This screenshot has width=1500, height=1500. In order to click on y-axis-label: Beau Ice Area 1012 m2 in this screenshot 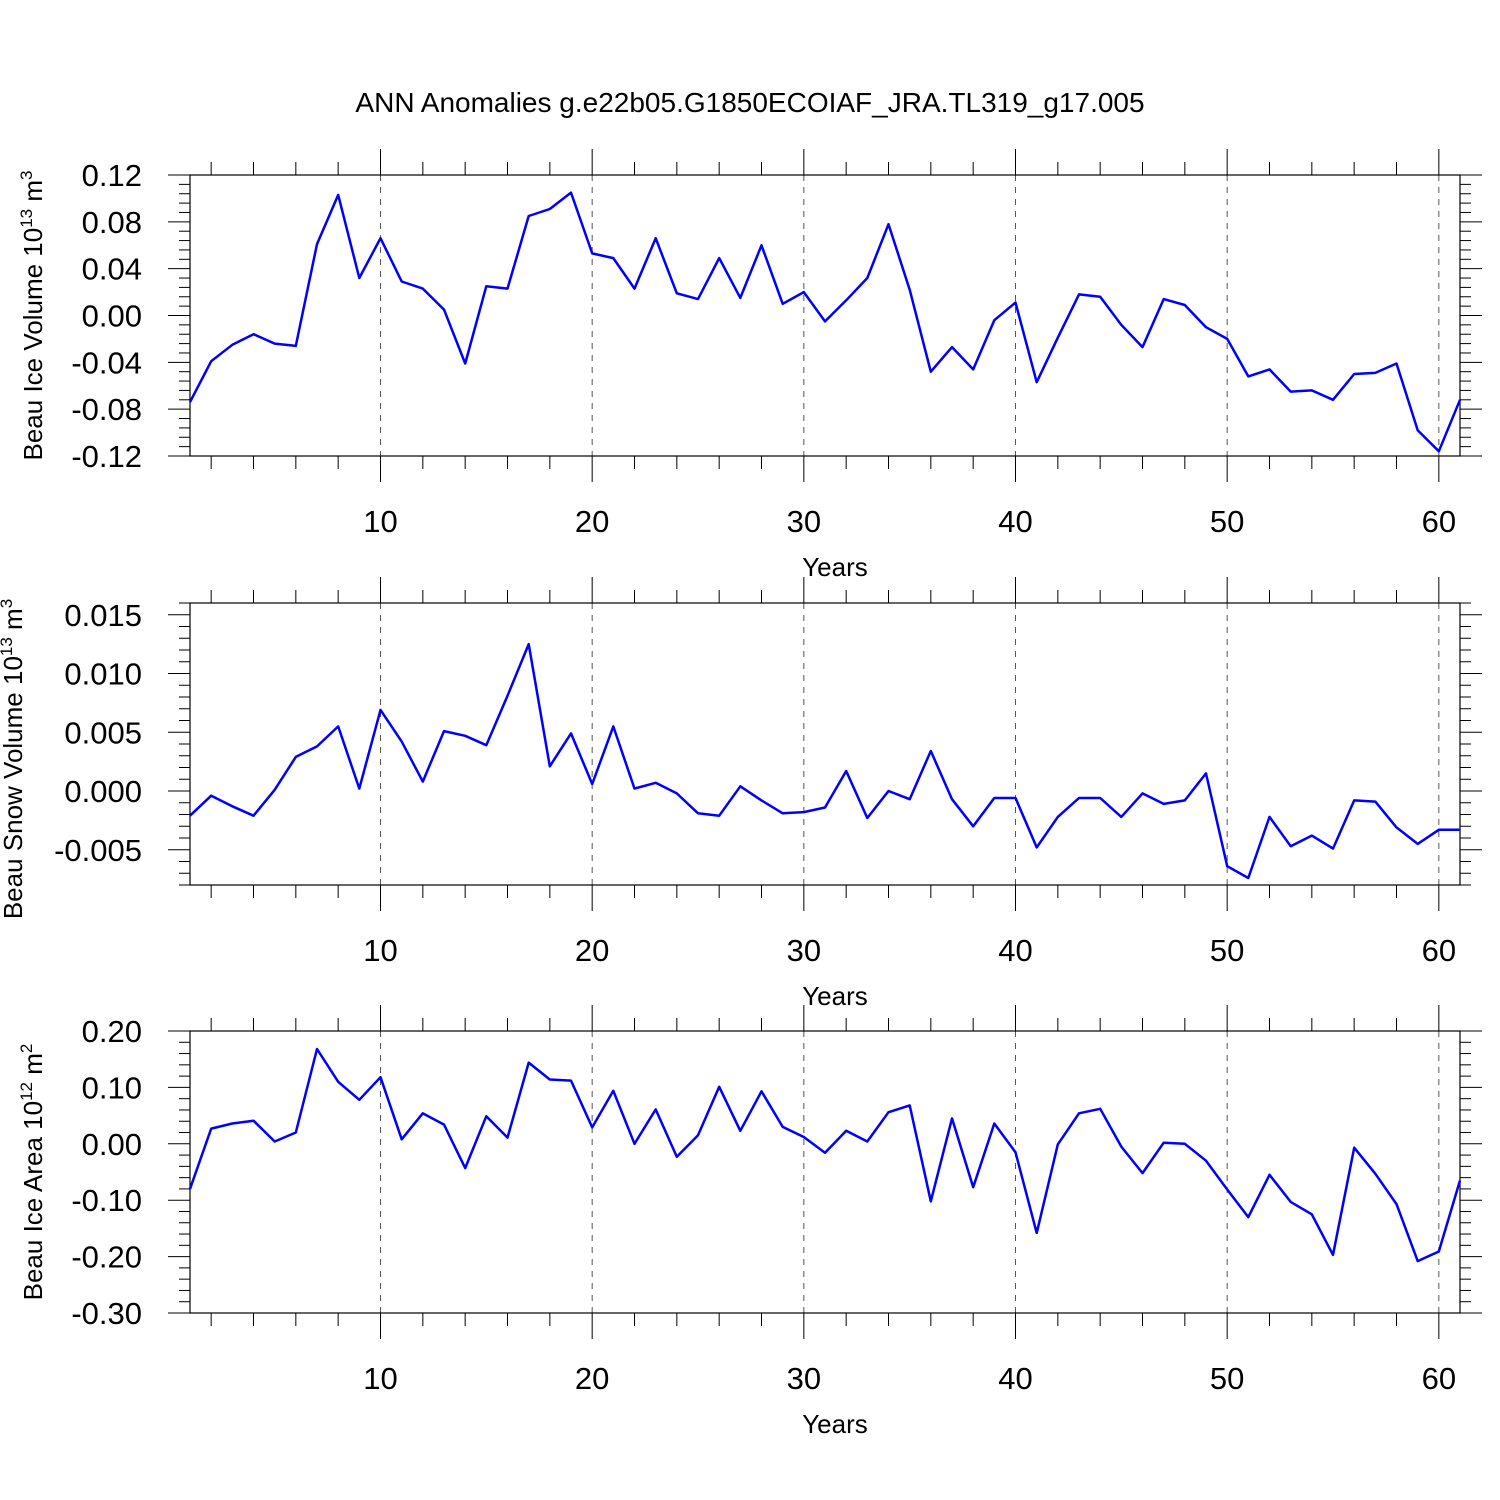, I will do `click(32, 1172)`.